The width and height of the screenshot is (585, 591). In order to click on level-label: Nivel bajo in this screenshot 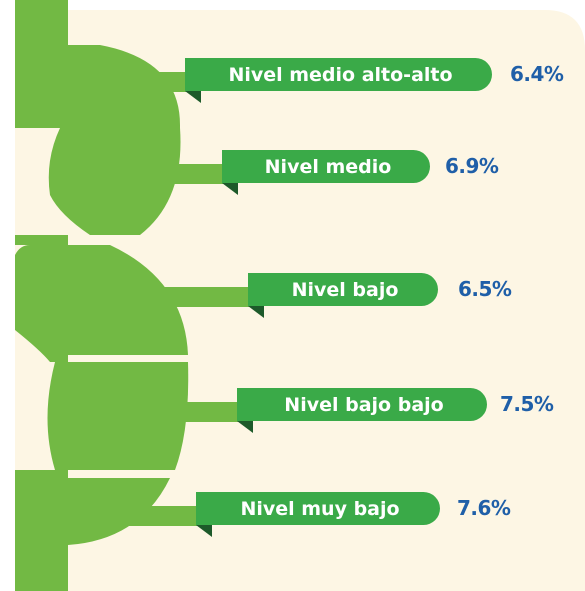, I will do `click(345, 290)`.